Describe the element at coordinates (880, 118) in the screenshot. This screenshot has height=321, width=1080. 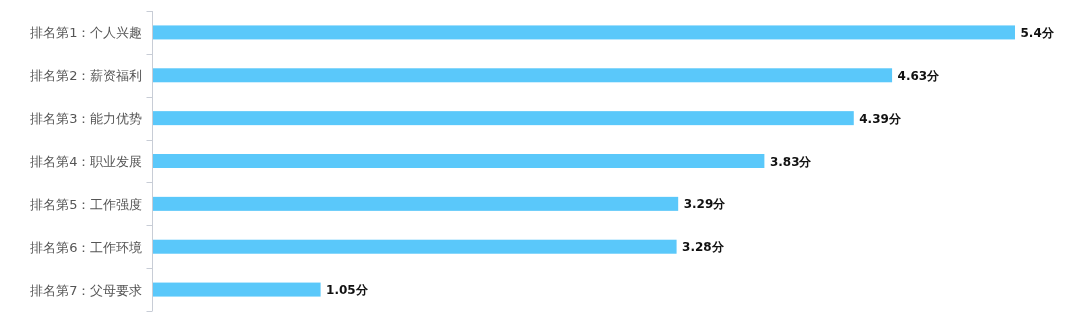
I see `data-label: 4.39分` at that location.